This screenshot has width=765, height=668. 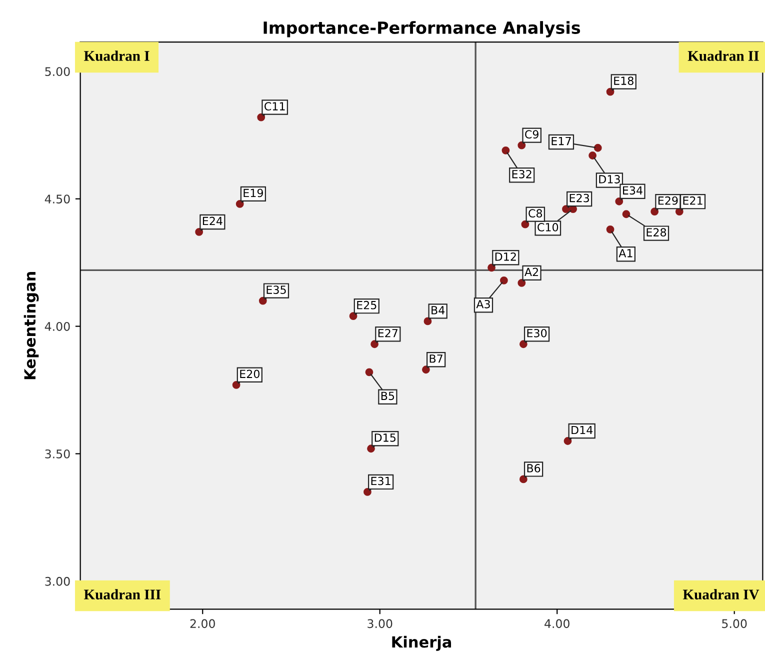 I want to click on data-label: E32, so click(x=522, y=174).